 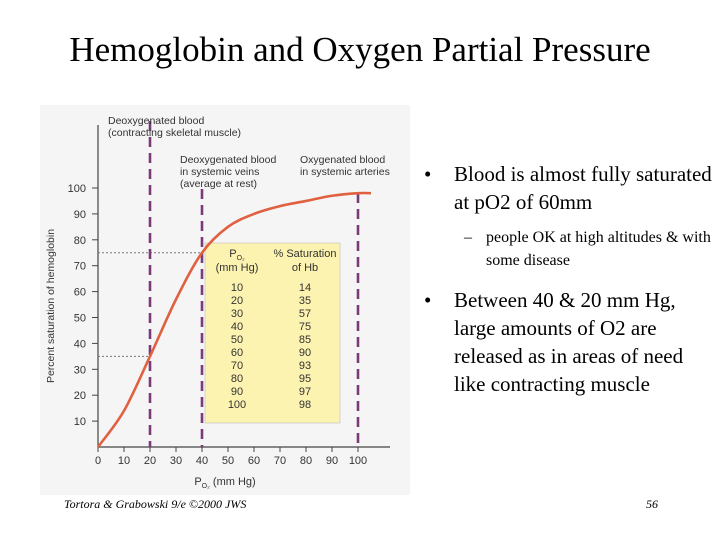 I want to click on table-cell-pressure: 70, so click(x=237, y=366).